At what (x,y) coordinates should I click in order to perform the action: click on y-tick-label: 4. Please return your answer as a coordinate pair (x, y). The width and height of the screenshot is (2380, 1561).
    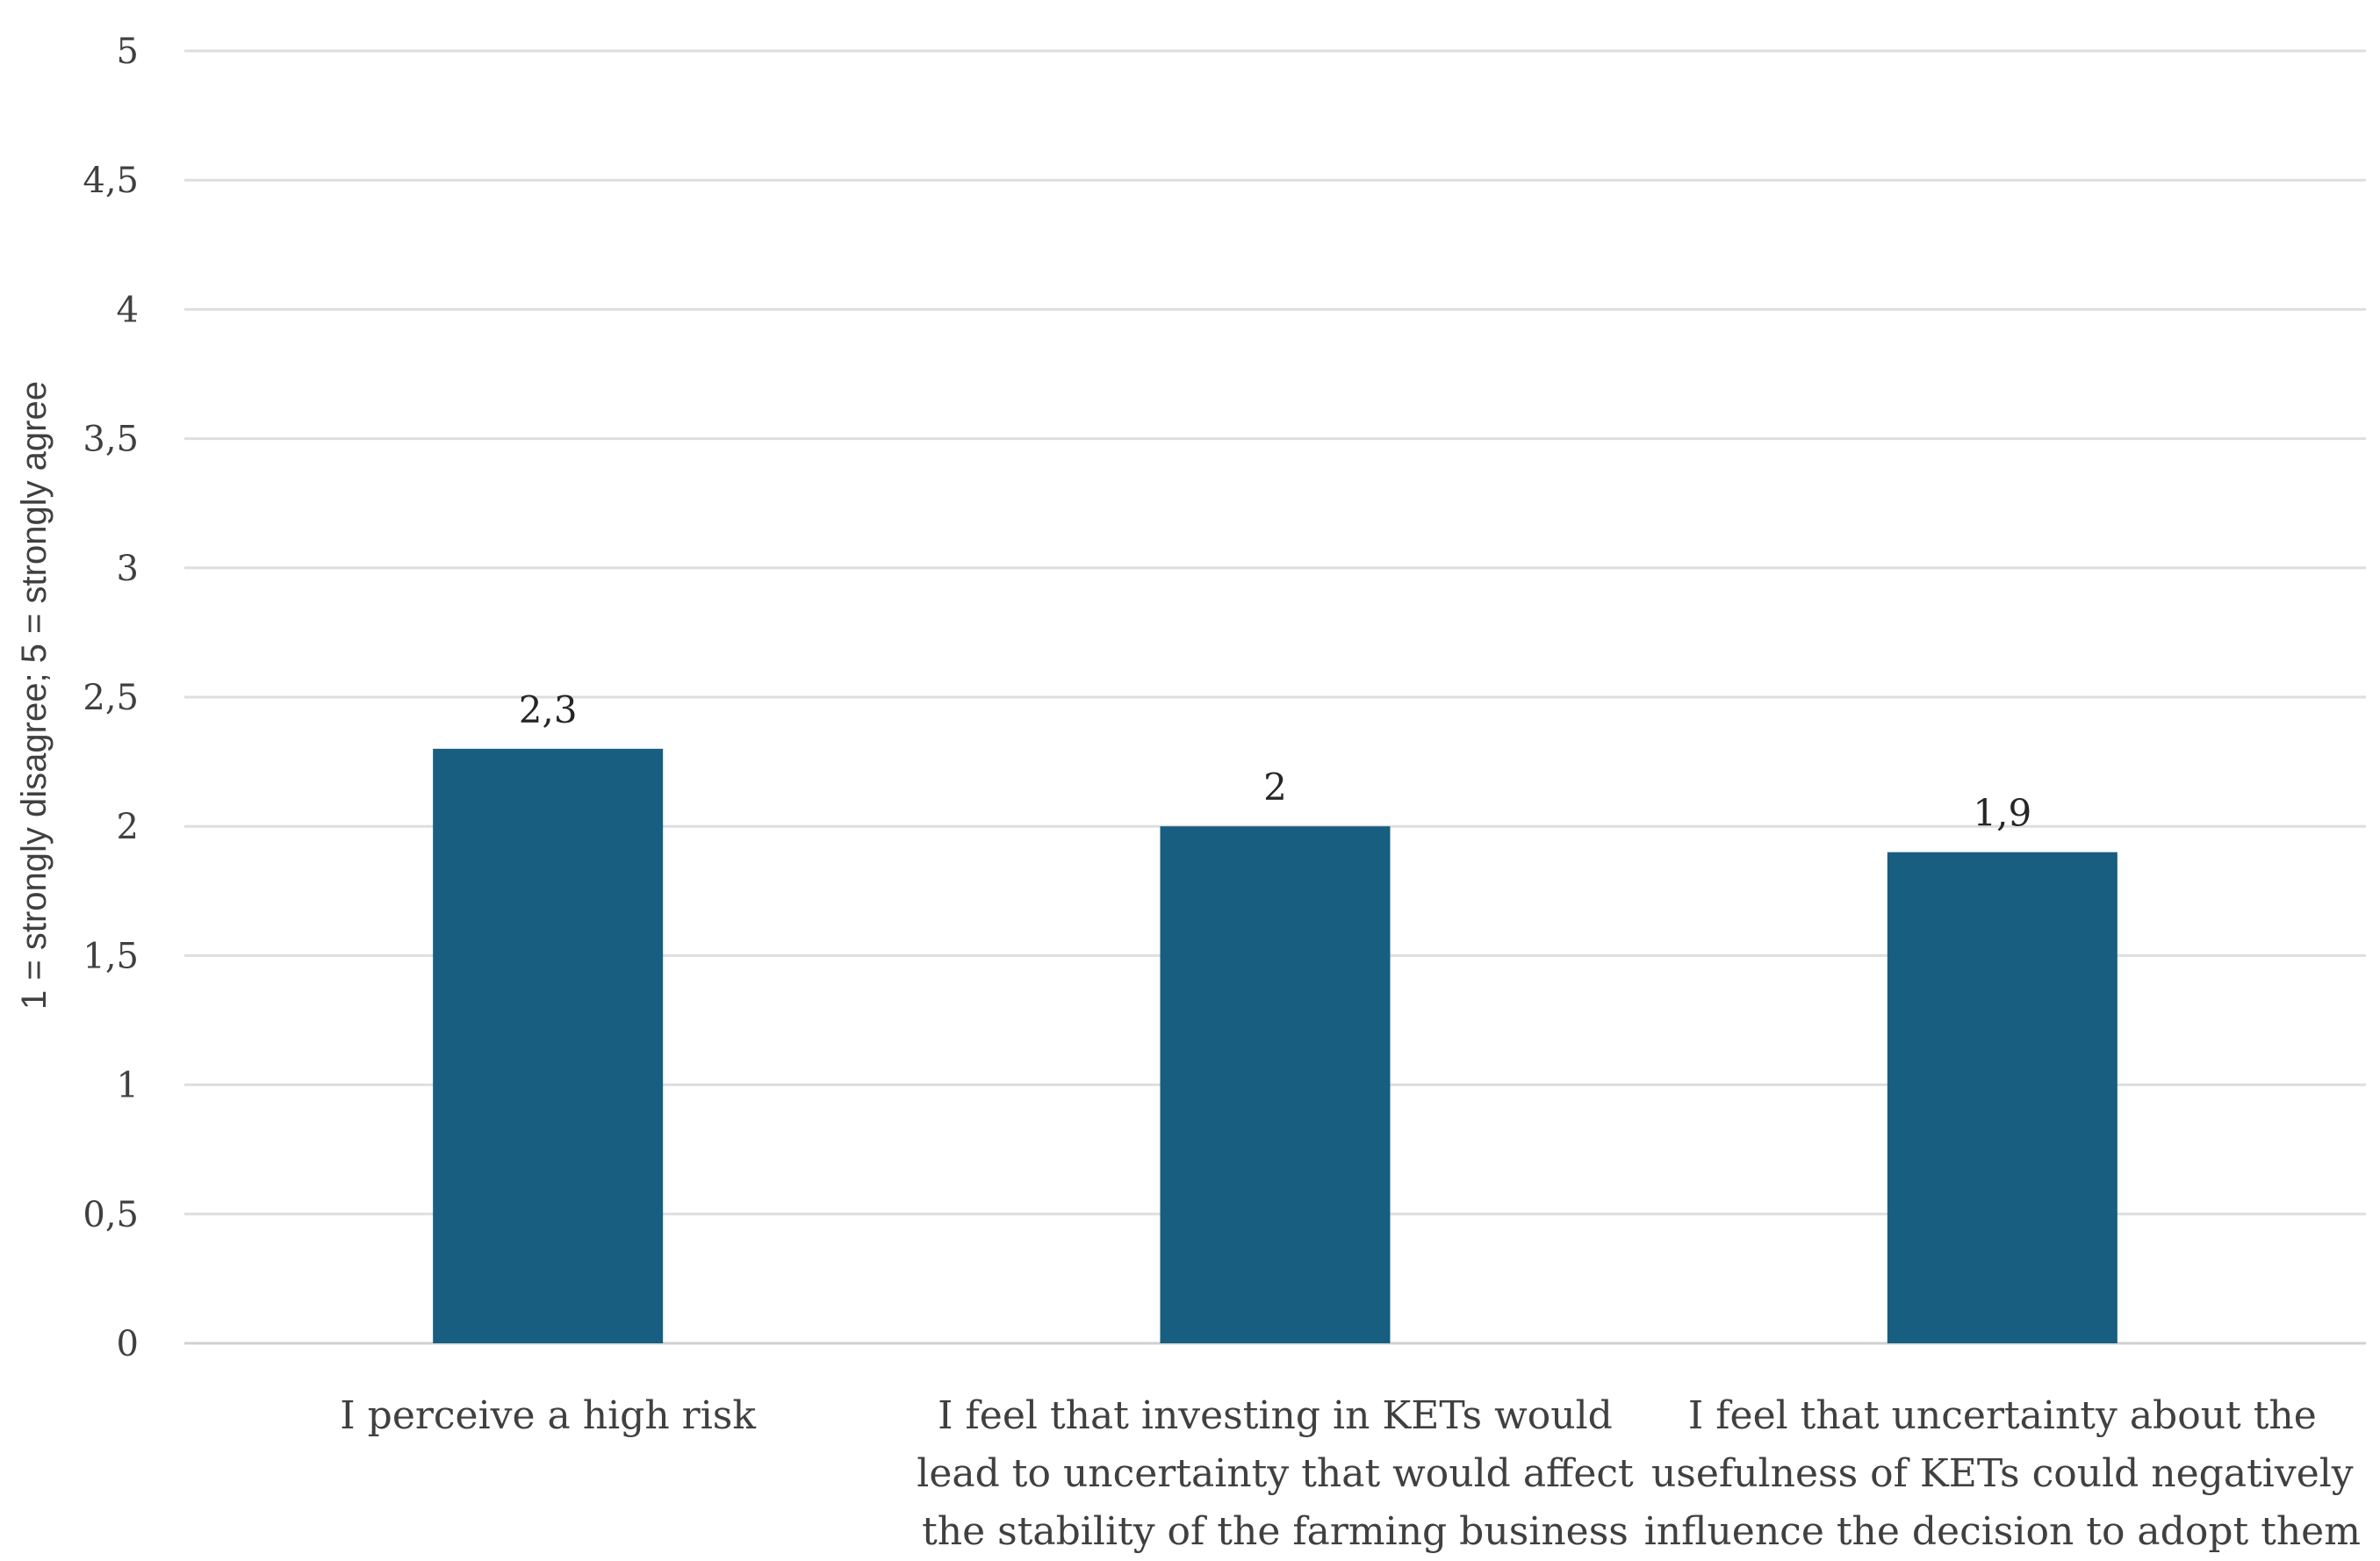
    Looking at the image, I should click on (128, 310).